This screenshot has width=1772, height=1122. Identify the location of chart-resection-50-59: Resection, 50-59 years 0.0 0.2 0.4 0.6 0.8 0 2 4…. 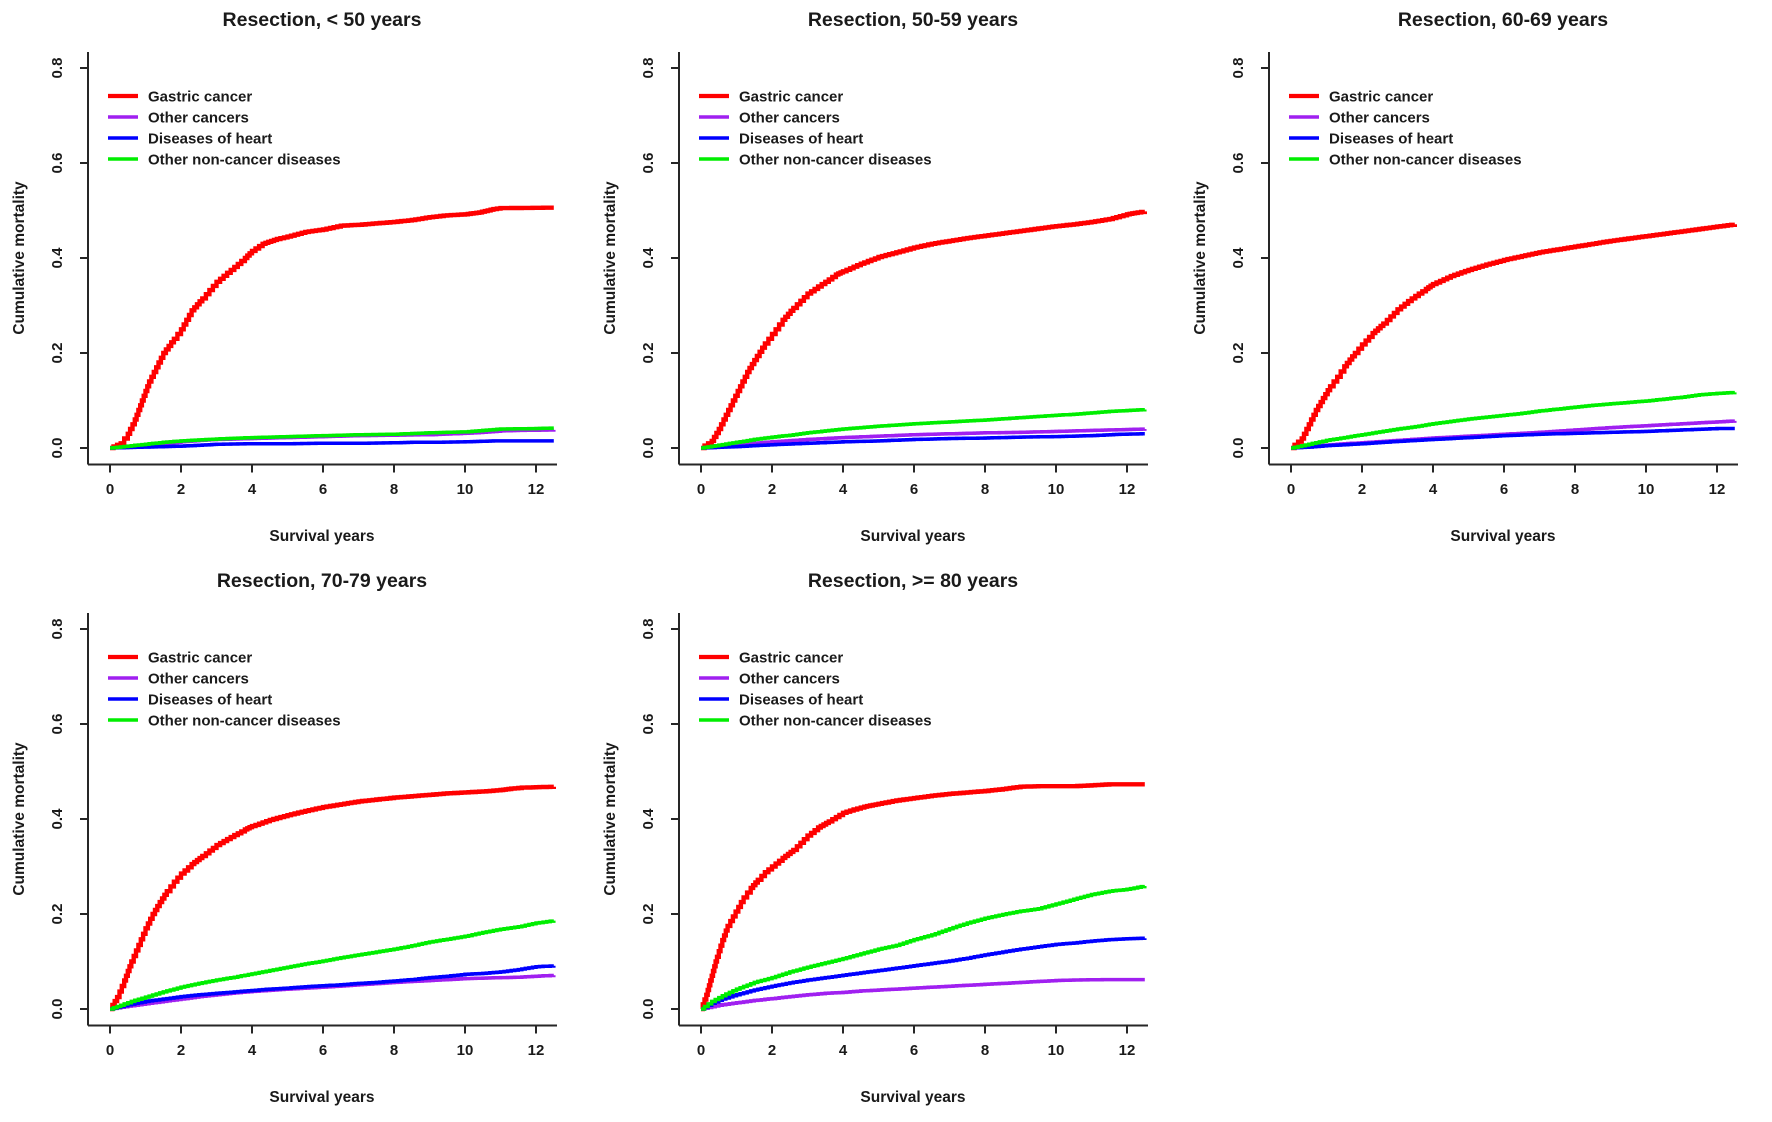
(875, 277).